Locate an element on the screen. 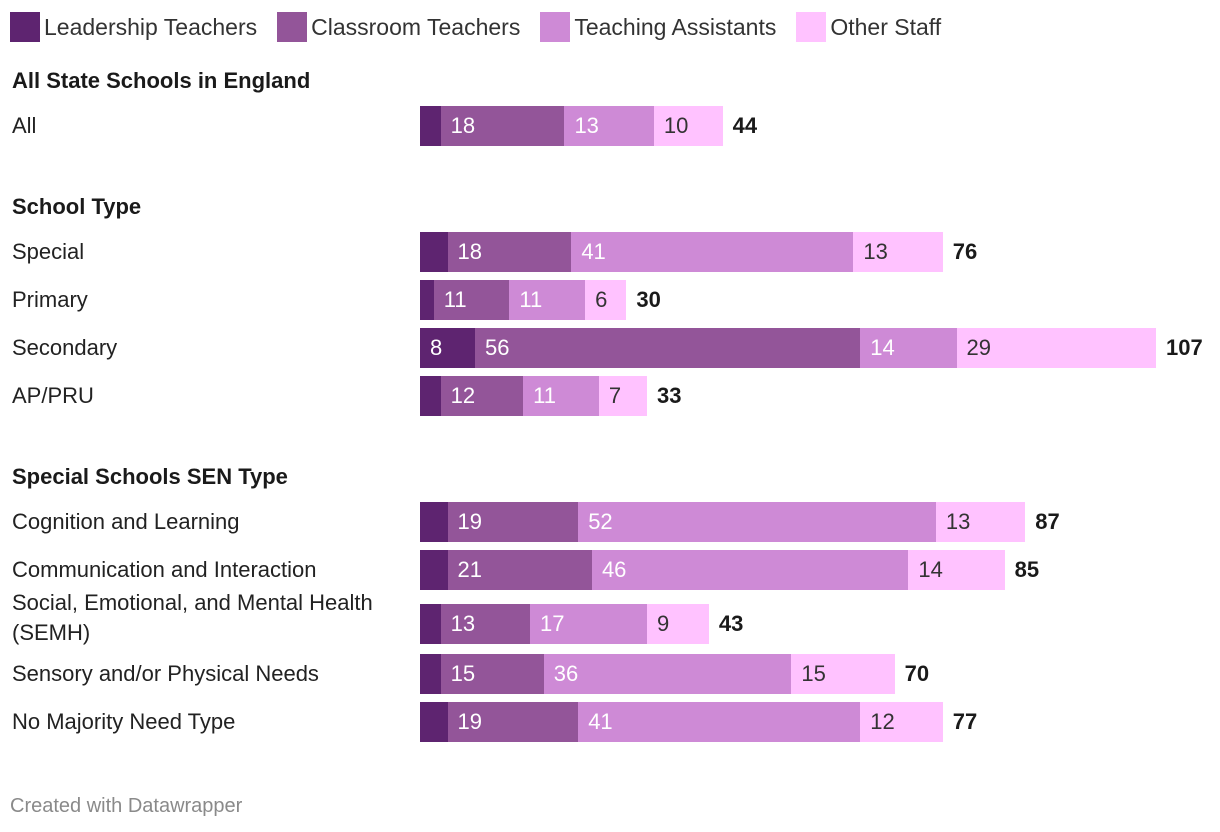  stacked-bar: 19 52 13 is located at coordinates (723, 522).